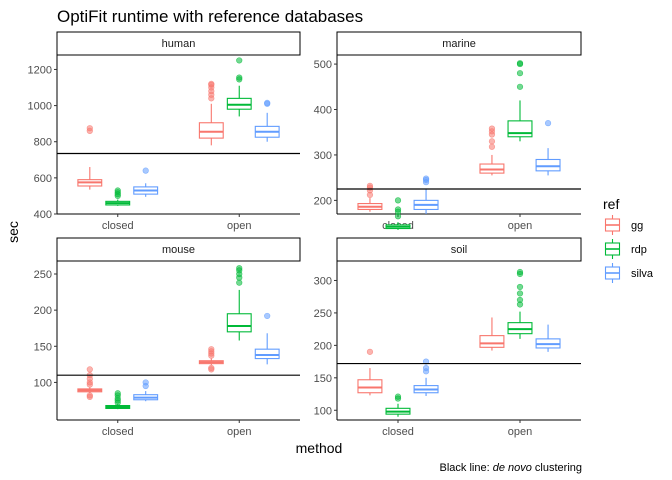  Describe the element at coordinates (639, 250) in the screenshot. I see `legend-label-rdp: rdp` at that location.